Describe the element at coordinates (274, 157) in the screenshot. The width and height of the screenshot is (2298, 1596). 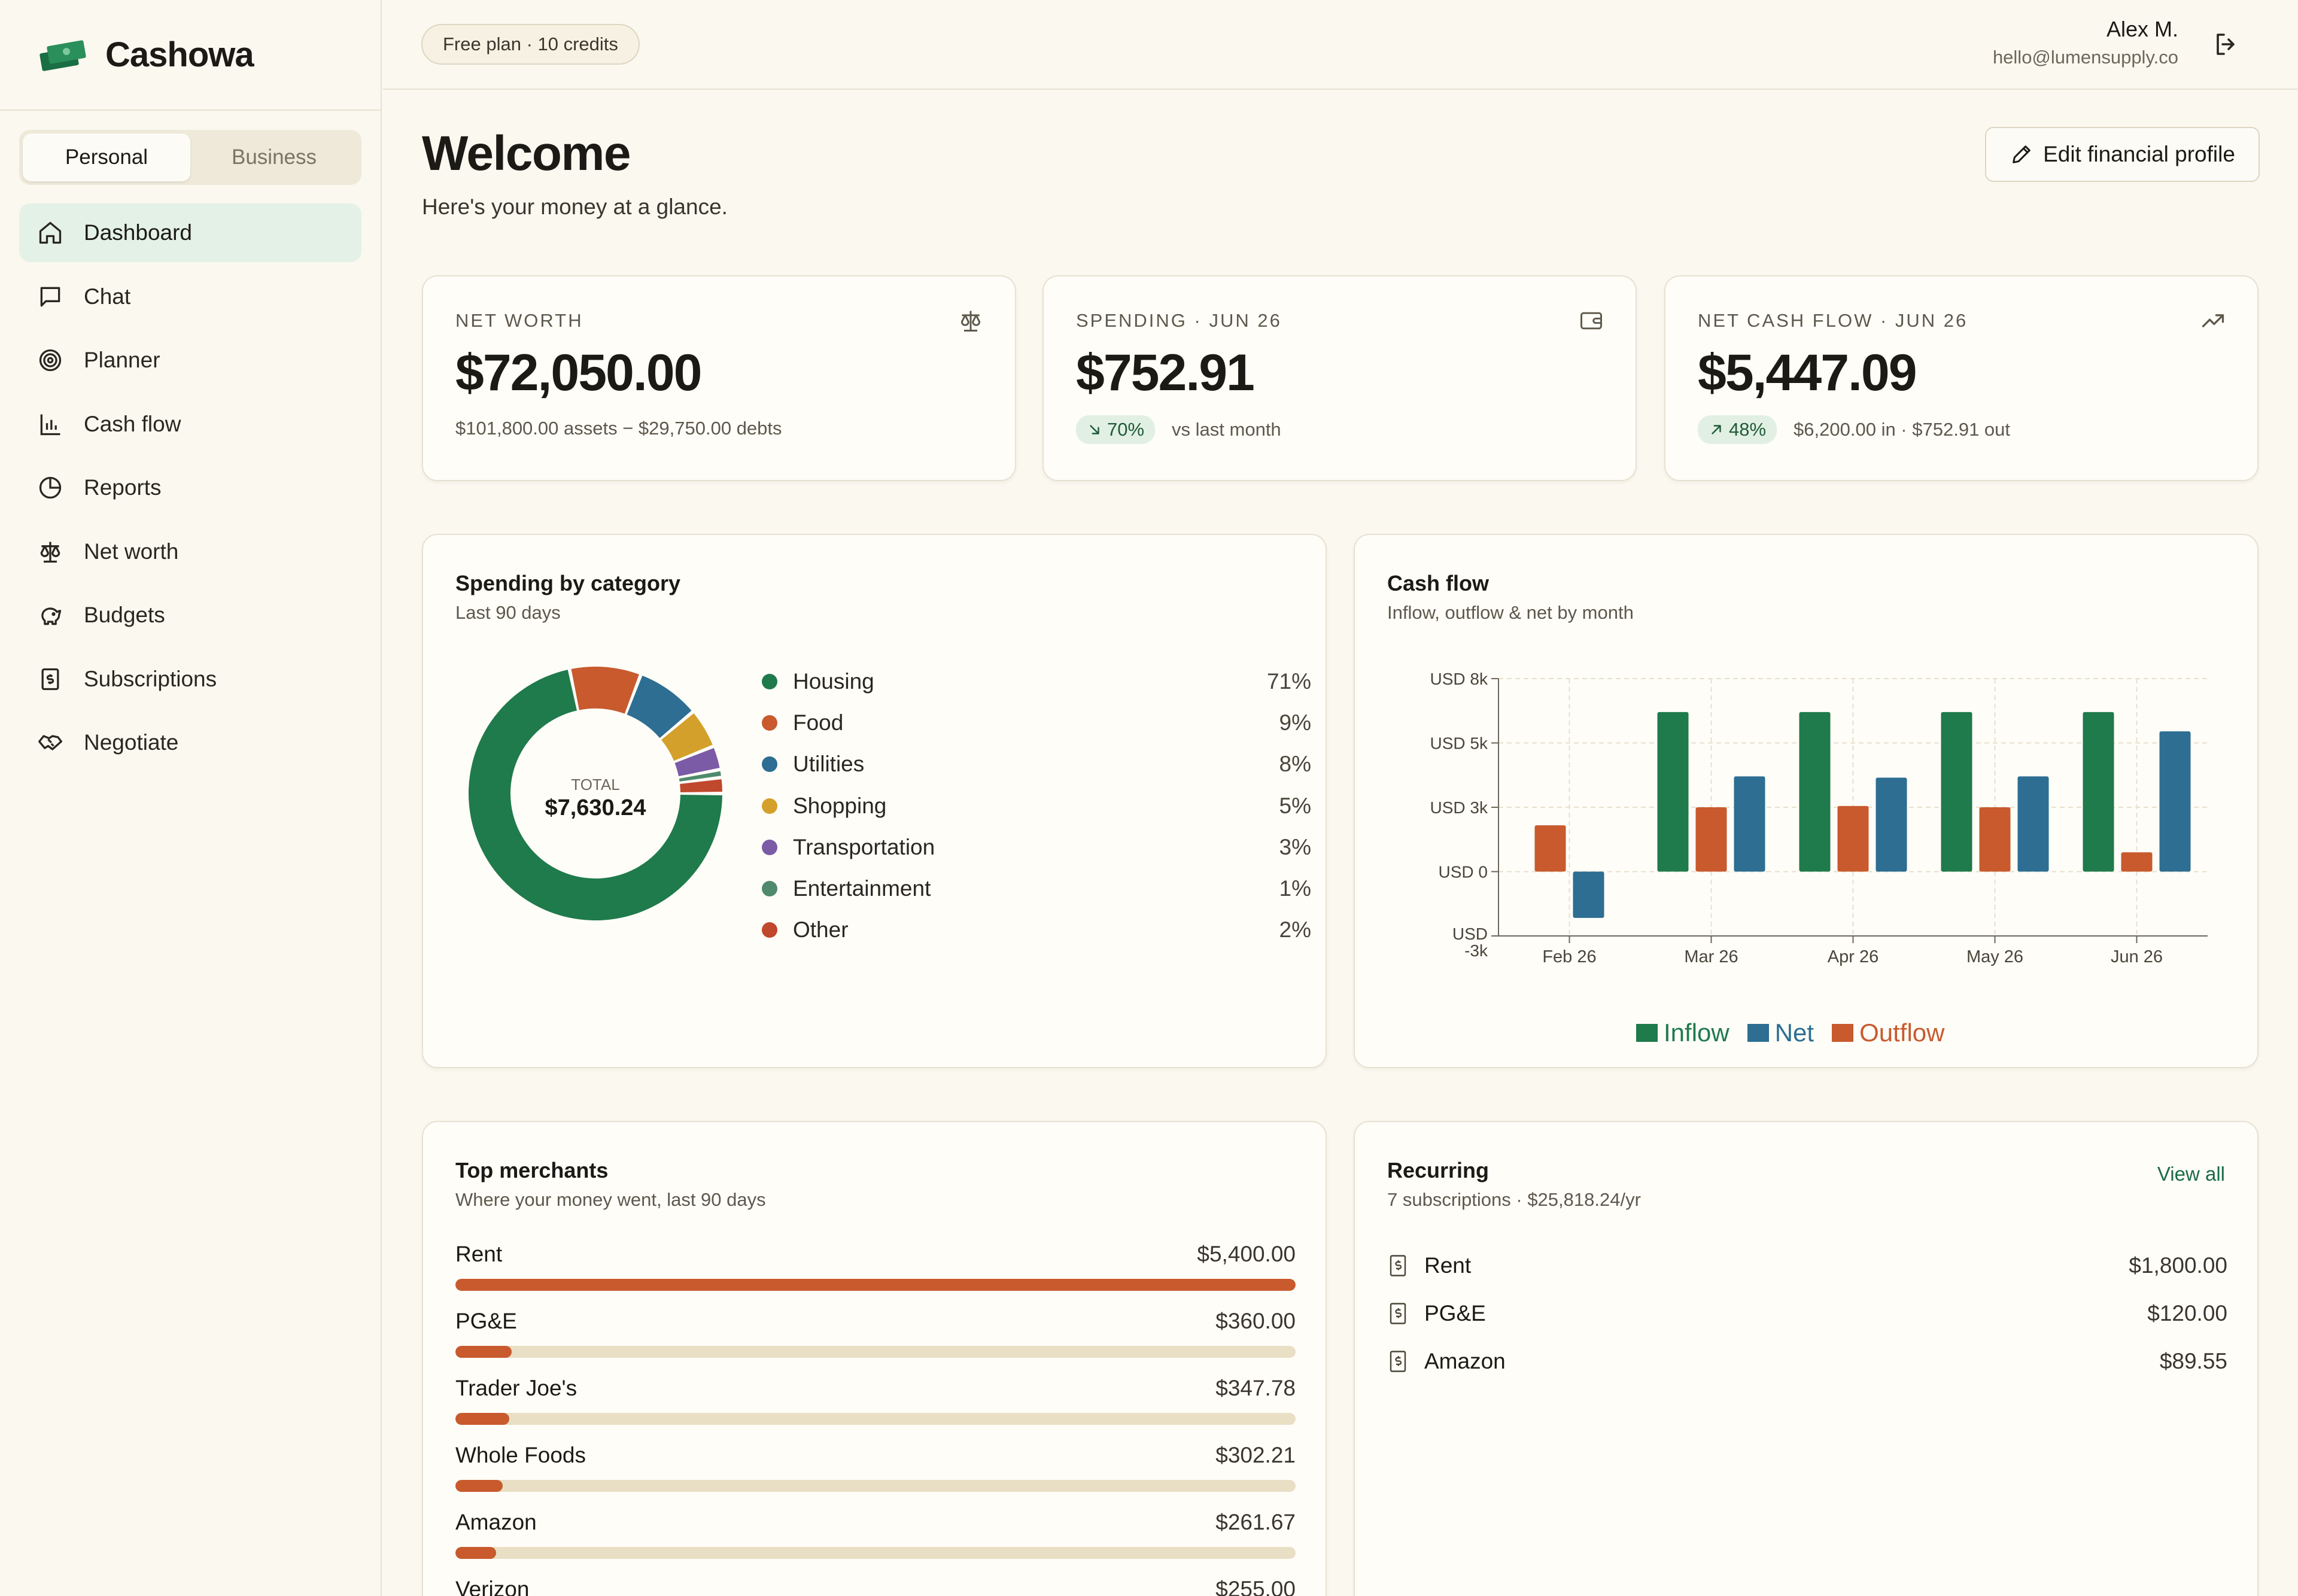
I see `mode-business-tab: Business` at that location.